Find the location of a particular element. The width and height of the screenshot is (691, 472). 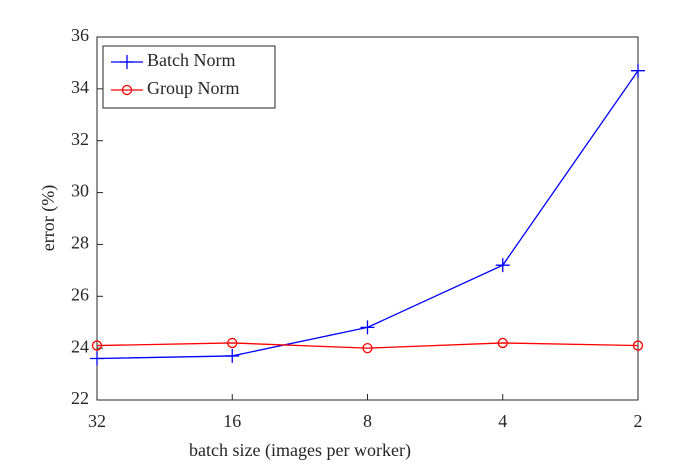

x-tick-label: 2 is located at coordinates (638, 421).